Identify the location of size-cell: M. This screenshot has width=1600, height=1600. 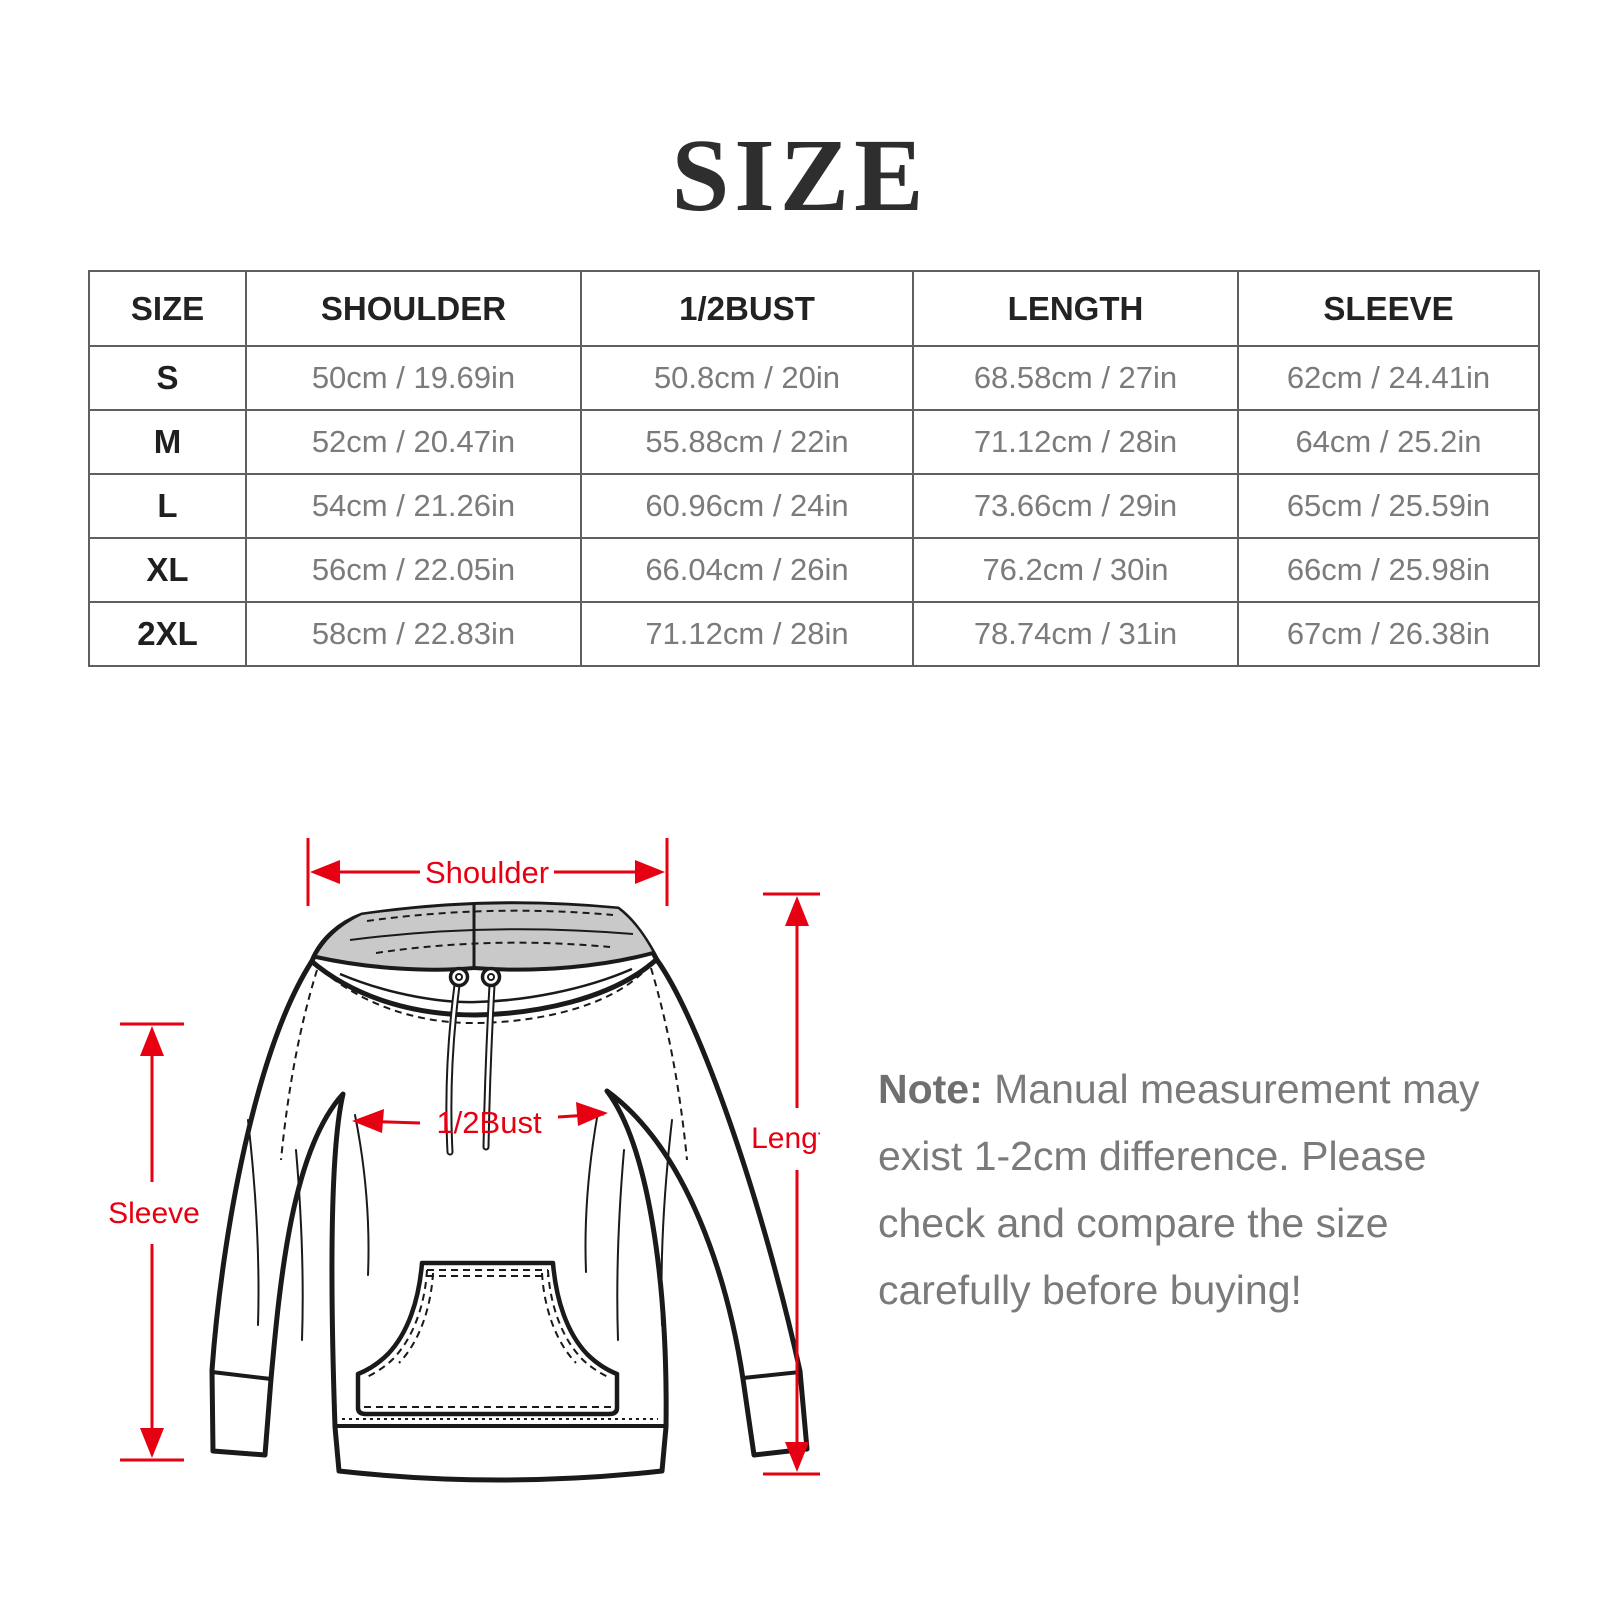
(167, 442).